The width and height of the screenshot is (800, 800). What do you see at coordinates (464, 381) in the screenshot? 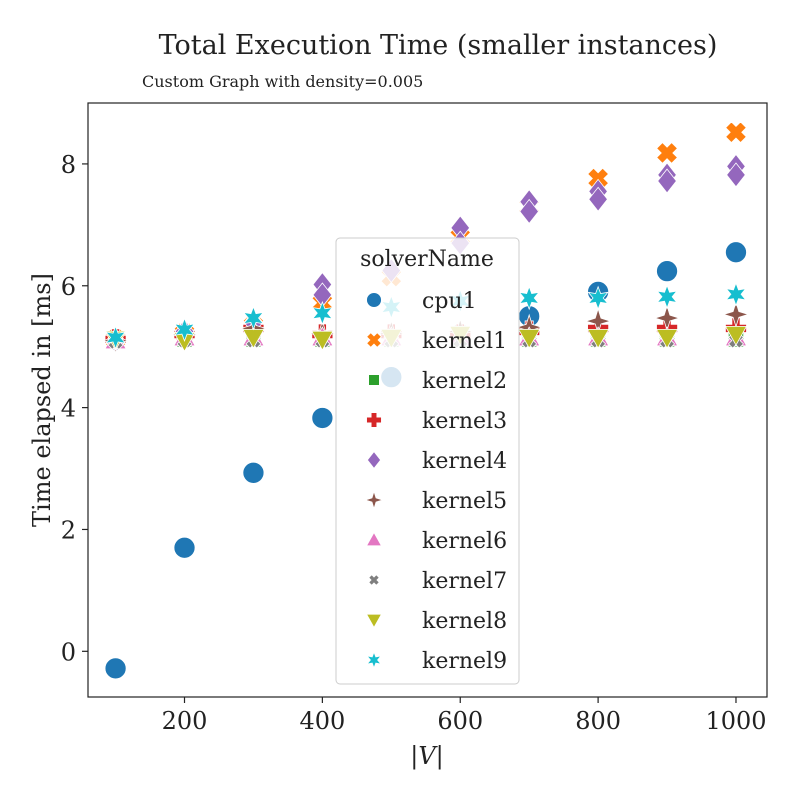
I see `legend-label: kernel2` at bounding box center [464, 381].